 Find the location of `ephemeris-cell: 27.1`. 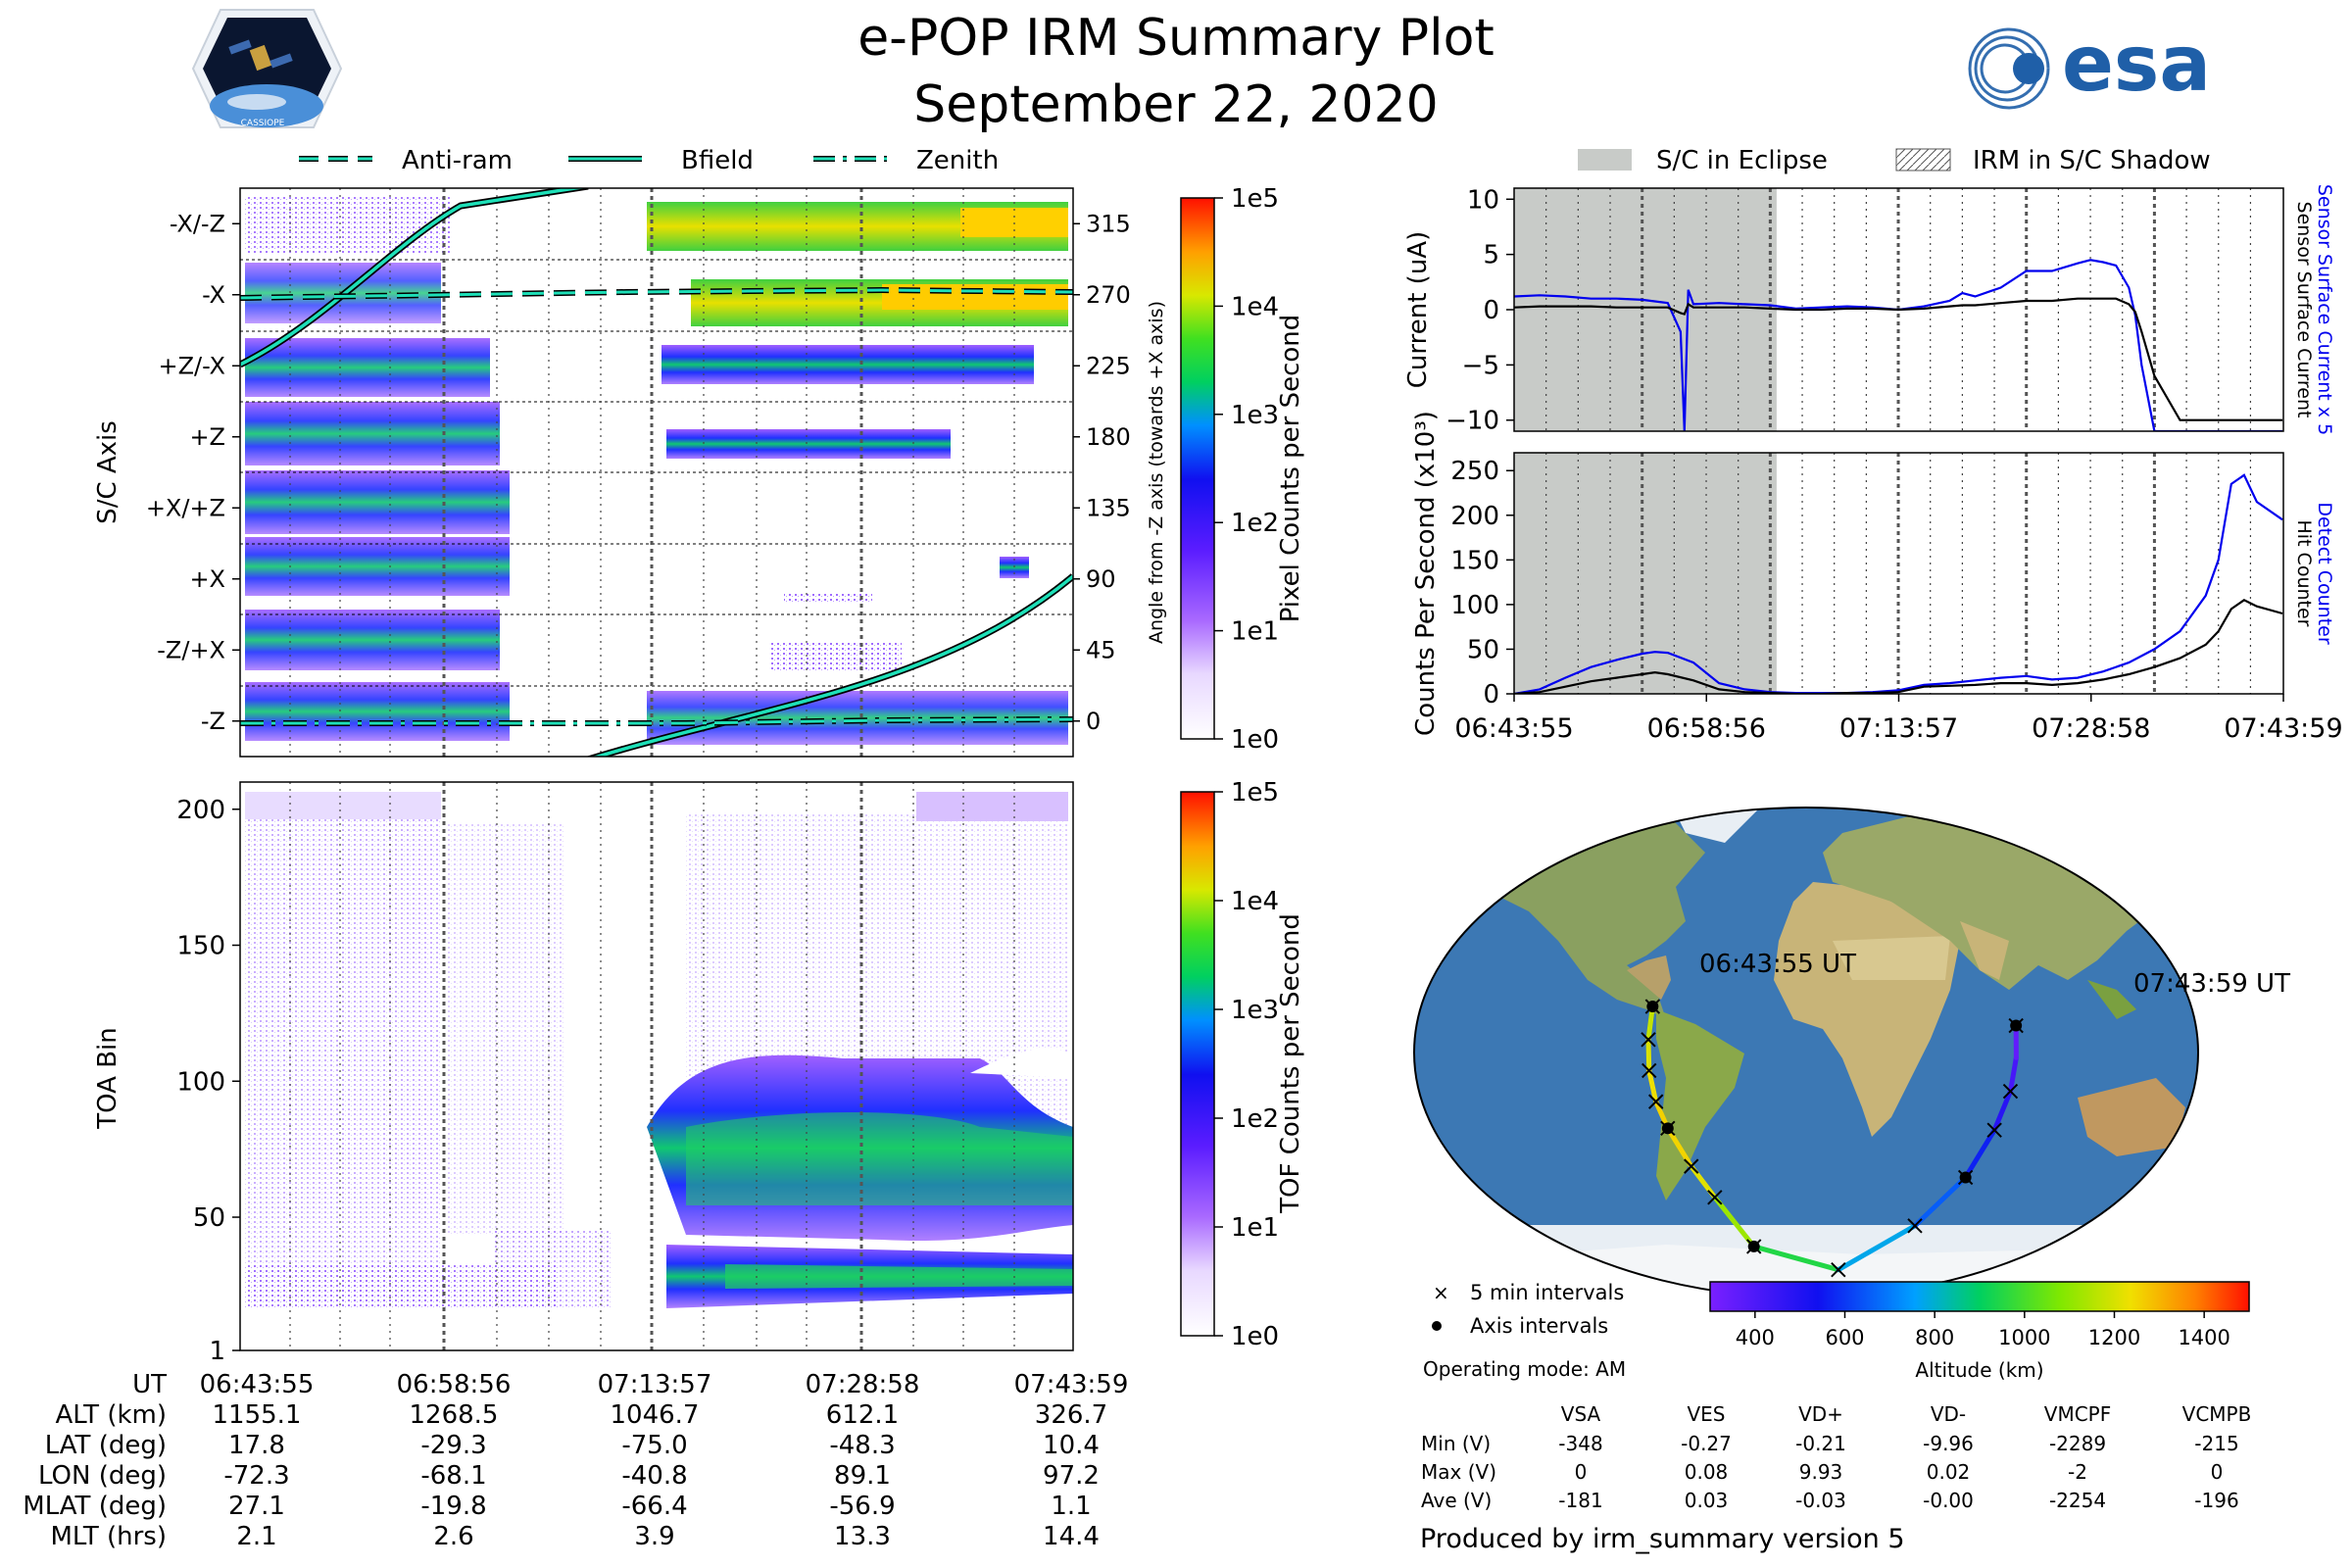

ephemeris-cell: 27.1 is located at coordinates (256, 1506).